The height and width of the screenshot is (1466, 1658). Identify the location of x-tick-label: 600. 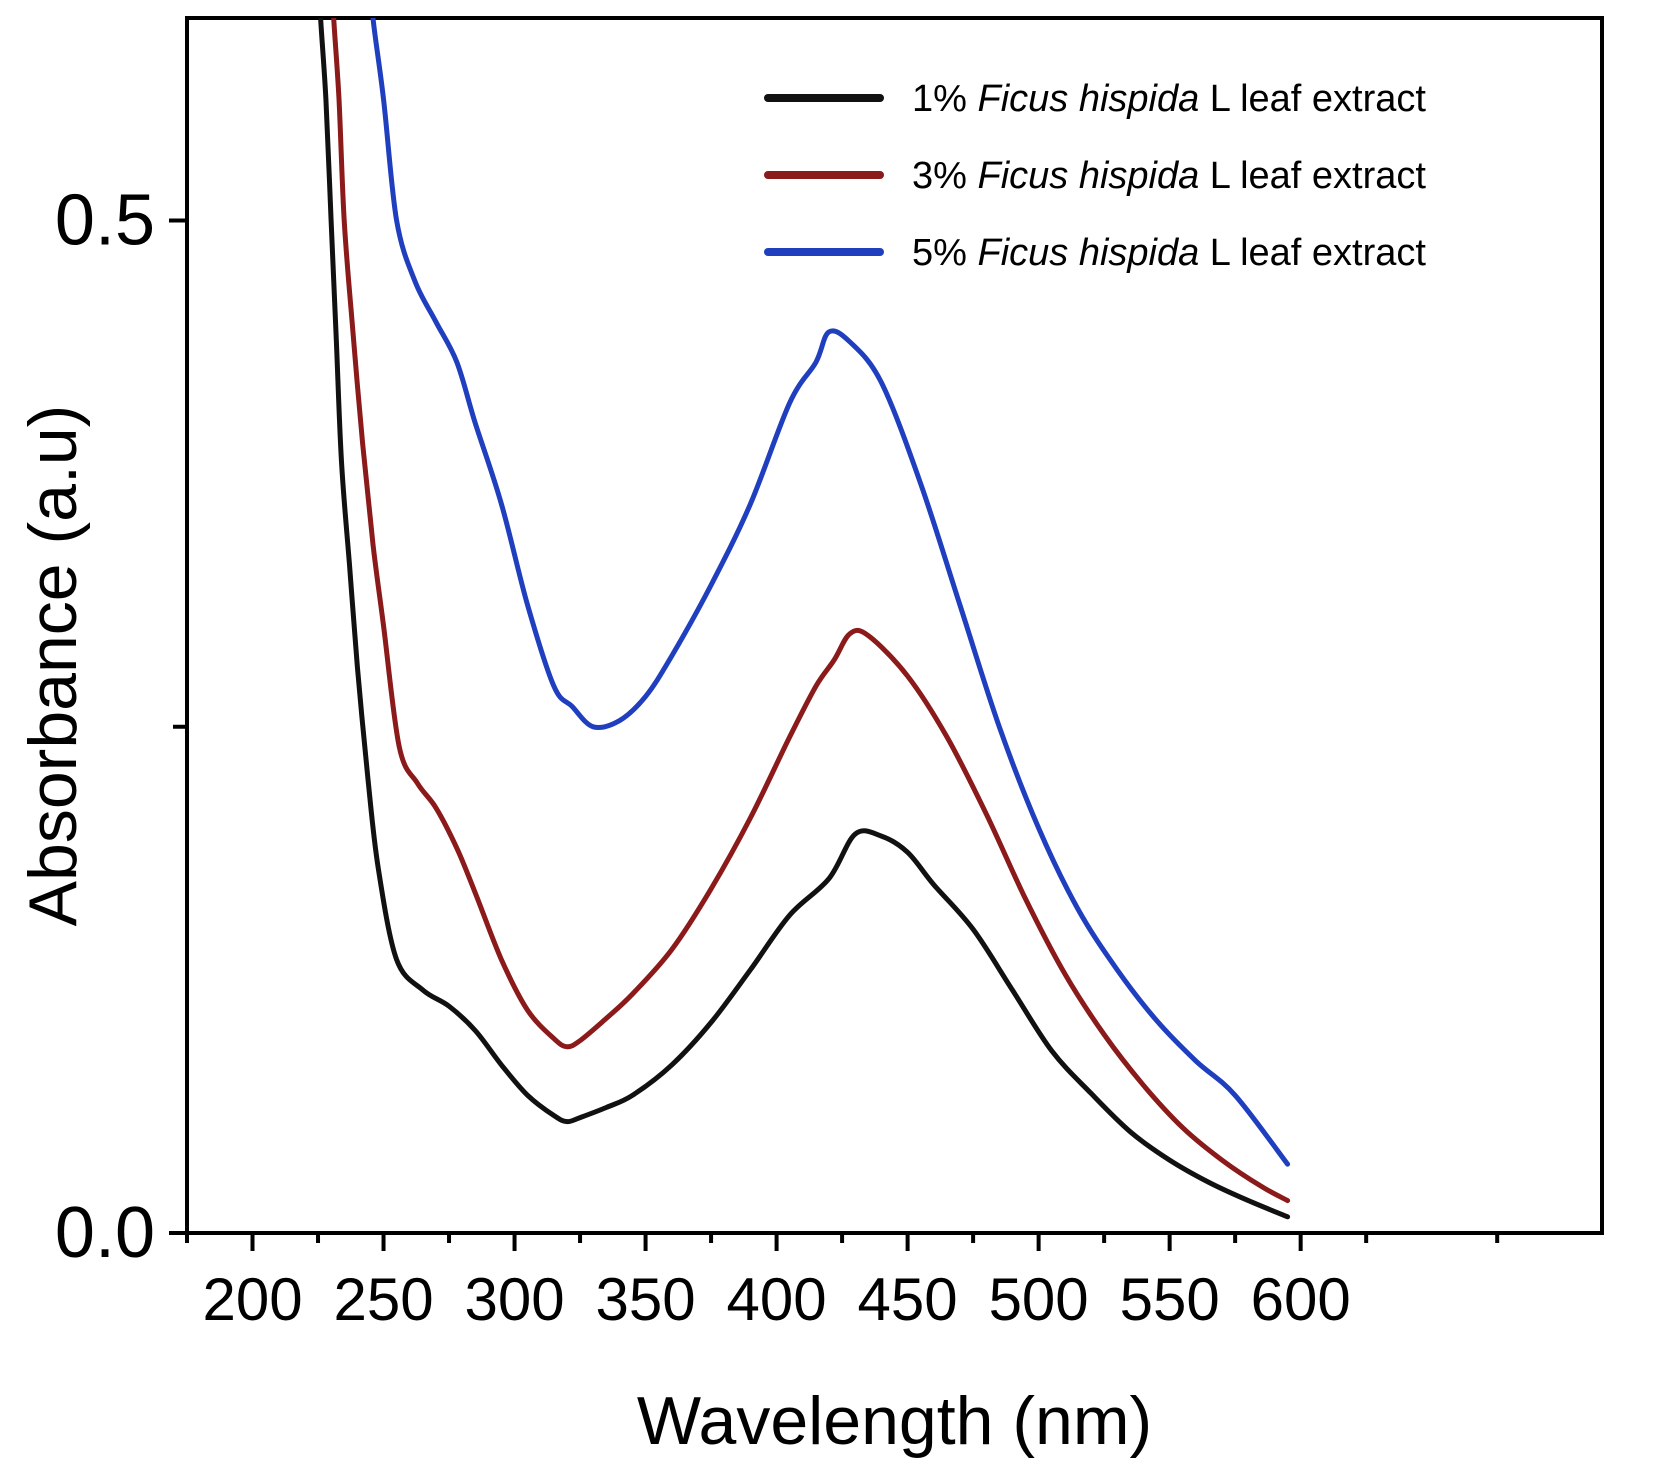
(1301, 1299).